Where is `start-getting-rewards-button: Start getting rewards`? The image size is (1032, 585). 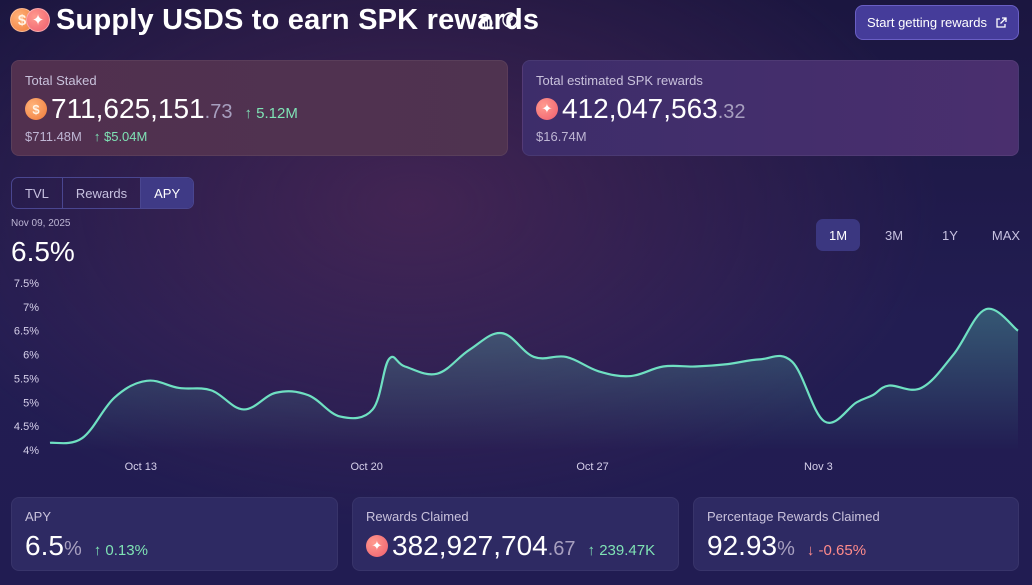
start-getting-rewards-button: Start getting rewards is located at coordinates (937, 22).